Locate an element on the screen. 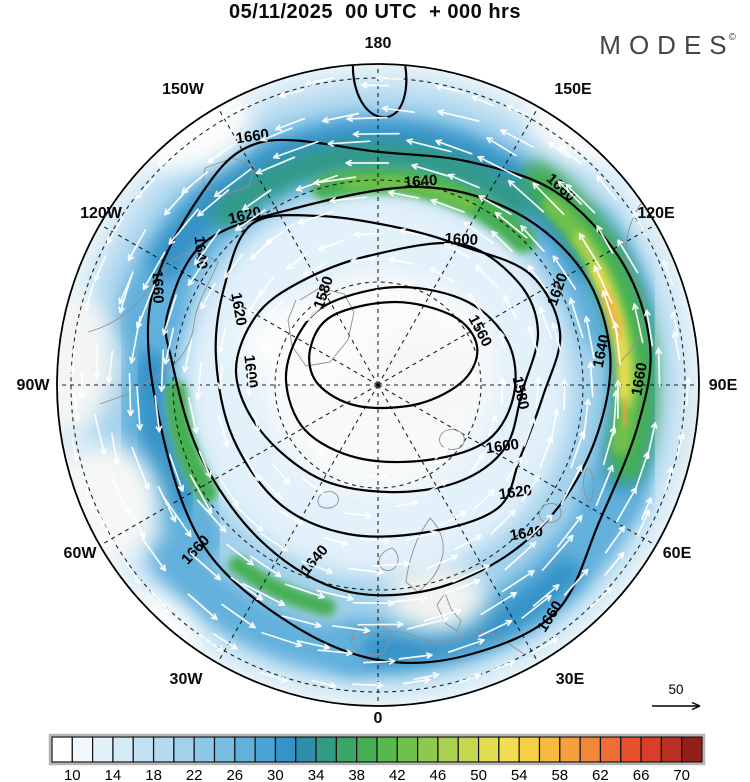  lon-label-150E: 150E is located at coordinates (573, 89).